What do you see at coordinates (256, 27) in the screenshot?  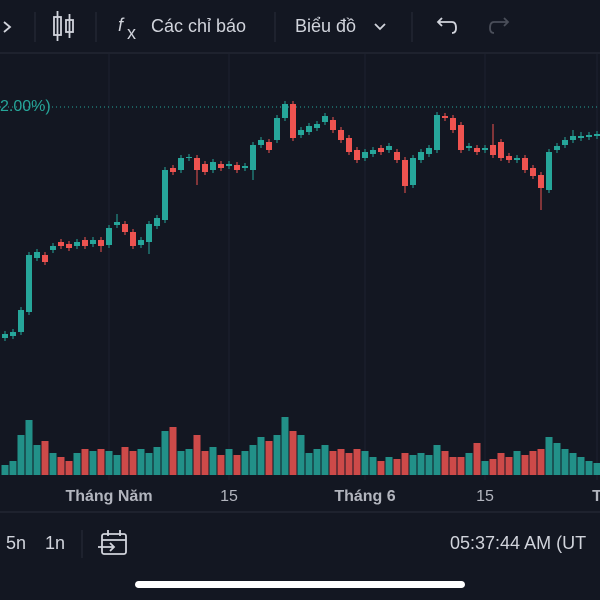 I see `toolbar: f x Các chỉ báo Biểu đồ` at bounding box center [256, 27].